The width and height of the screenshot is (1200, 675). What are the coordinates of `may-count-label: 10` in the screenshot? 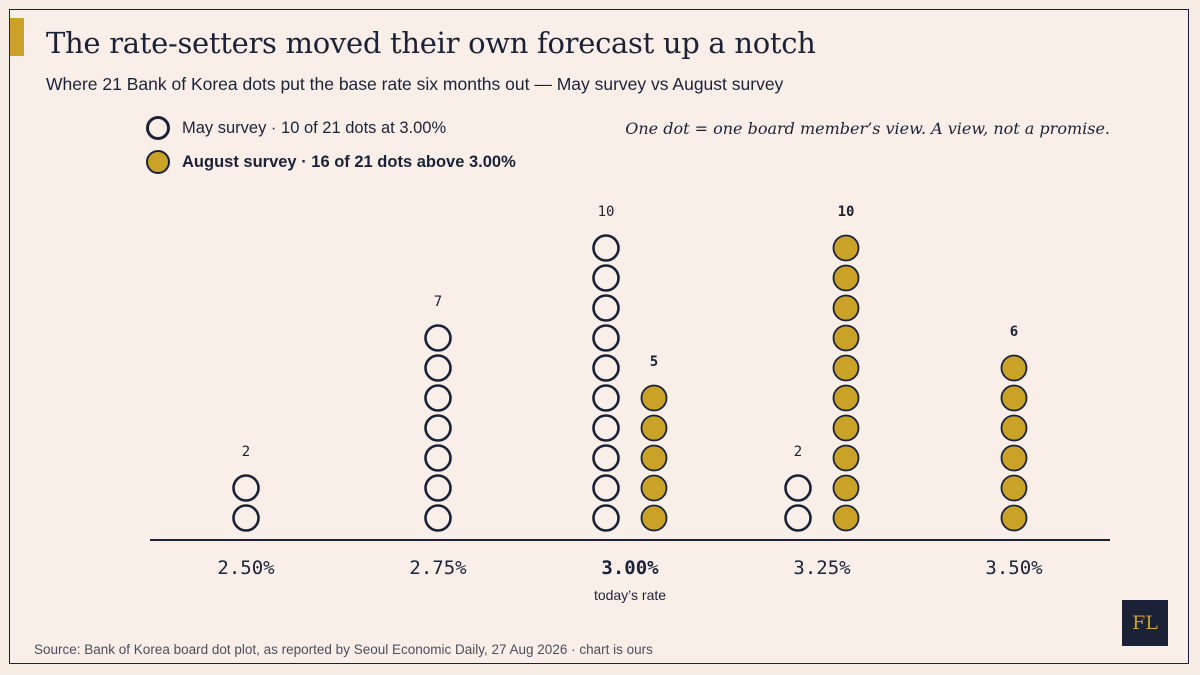 It's located at (606, 212).